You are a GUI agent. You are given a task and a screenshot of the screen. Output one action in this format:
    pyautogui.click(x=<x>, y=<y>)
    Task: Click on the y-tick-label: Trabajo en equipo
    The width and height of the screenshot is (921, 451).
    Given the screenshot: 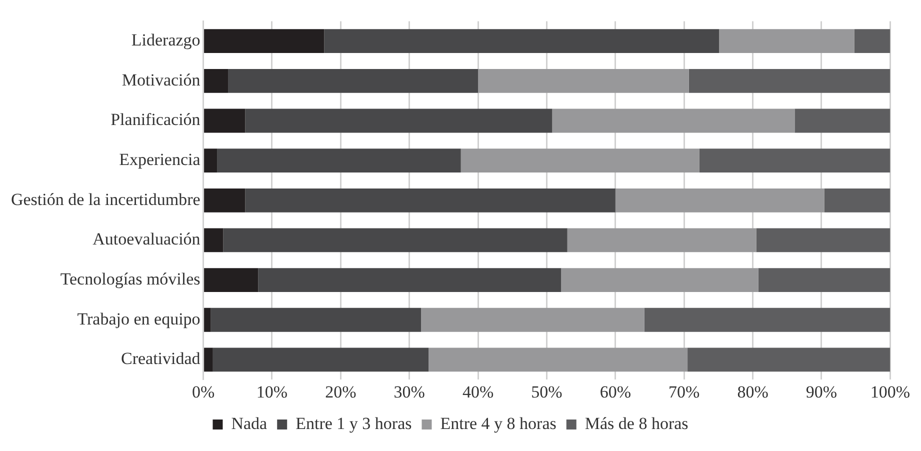 What is the action you would take?
    pyautogui.click(x=138, y=318)
    